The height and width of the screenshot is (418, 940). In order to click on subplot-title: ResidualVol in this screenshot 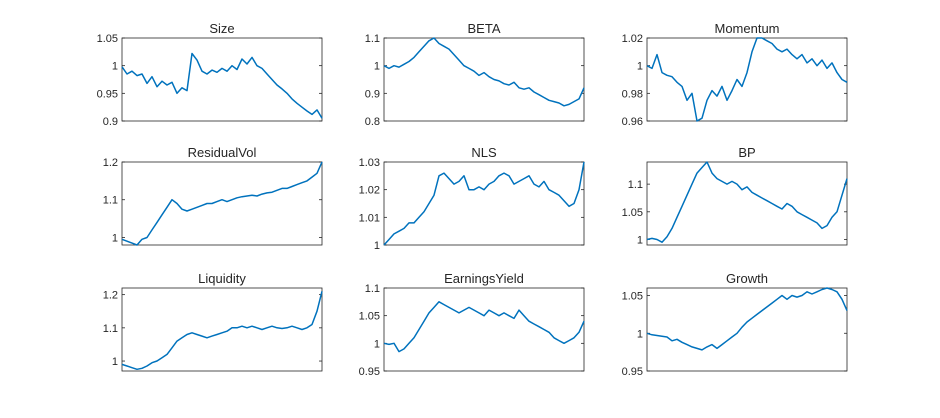, I will do `click(222, 152)`.